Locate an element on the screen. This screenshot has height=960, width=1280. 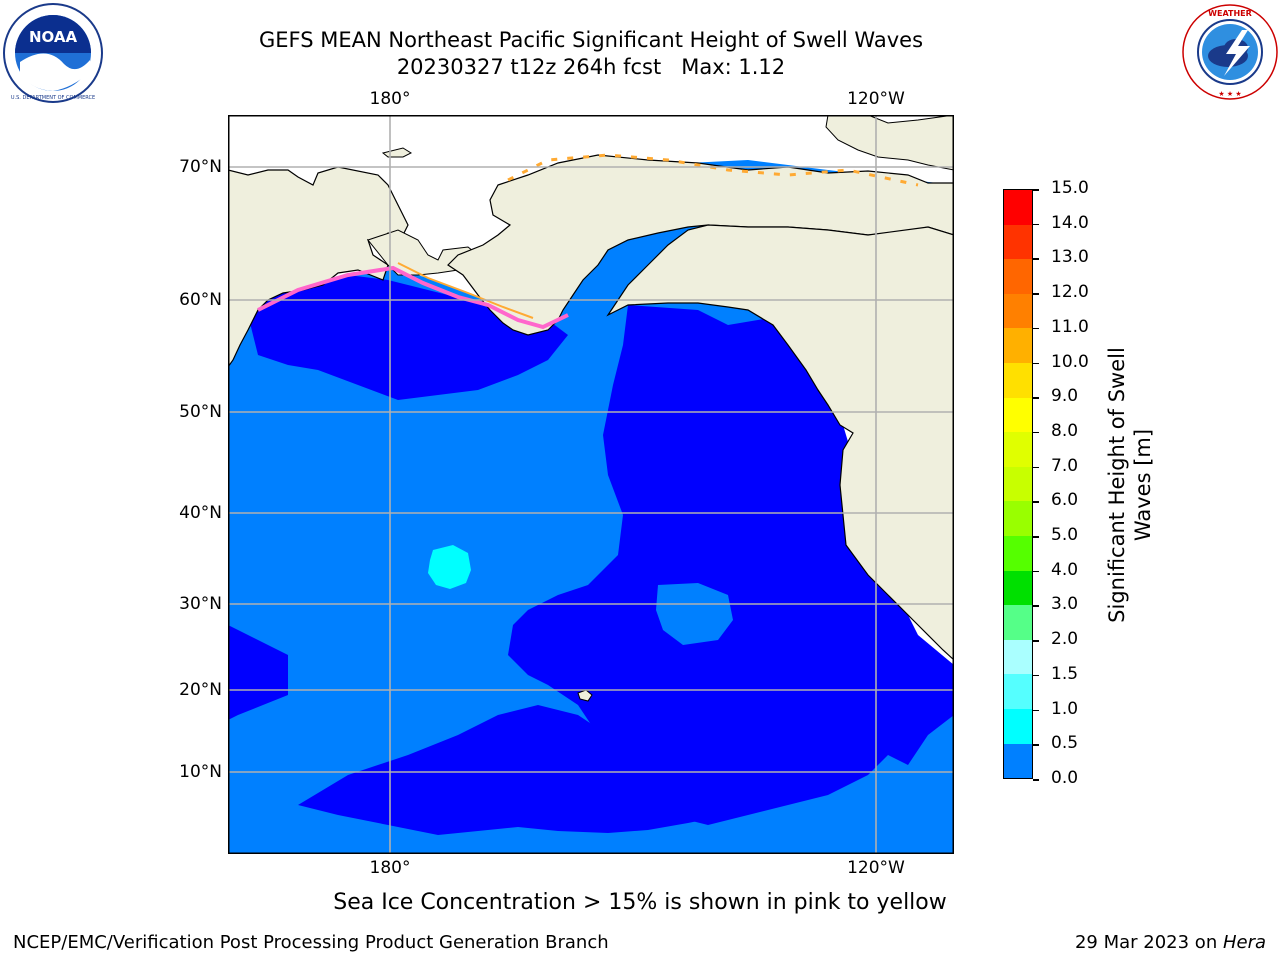
colorbar is located at coordinates (1018, 484).